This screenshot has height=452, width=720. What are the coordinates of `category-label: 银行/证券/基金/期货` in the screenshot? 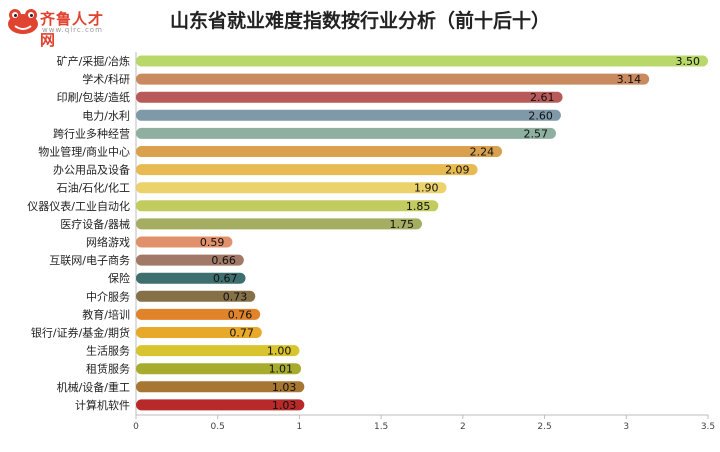 It's located at (80, 333).